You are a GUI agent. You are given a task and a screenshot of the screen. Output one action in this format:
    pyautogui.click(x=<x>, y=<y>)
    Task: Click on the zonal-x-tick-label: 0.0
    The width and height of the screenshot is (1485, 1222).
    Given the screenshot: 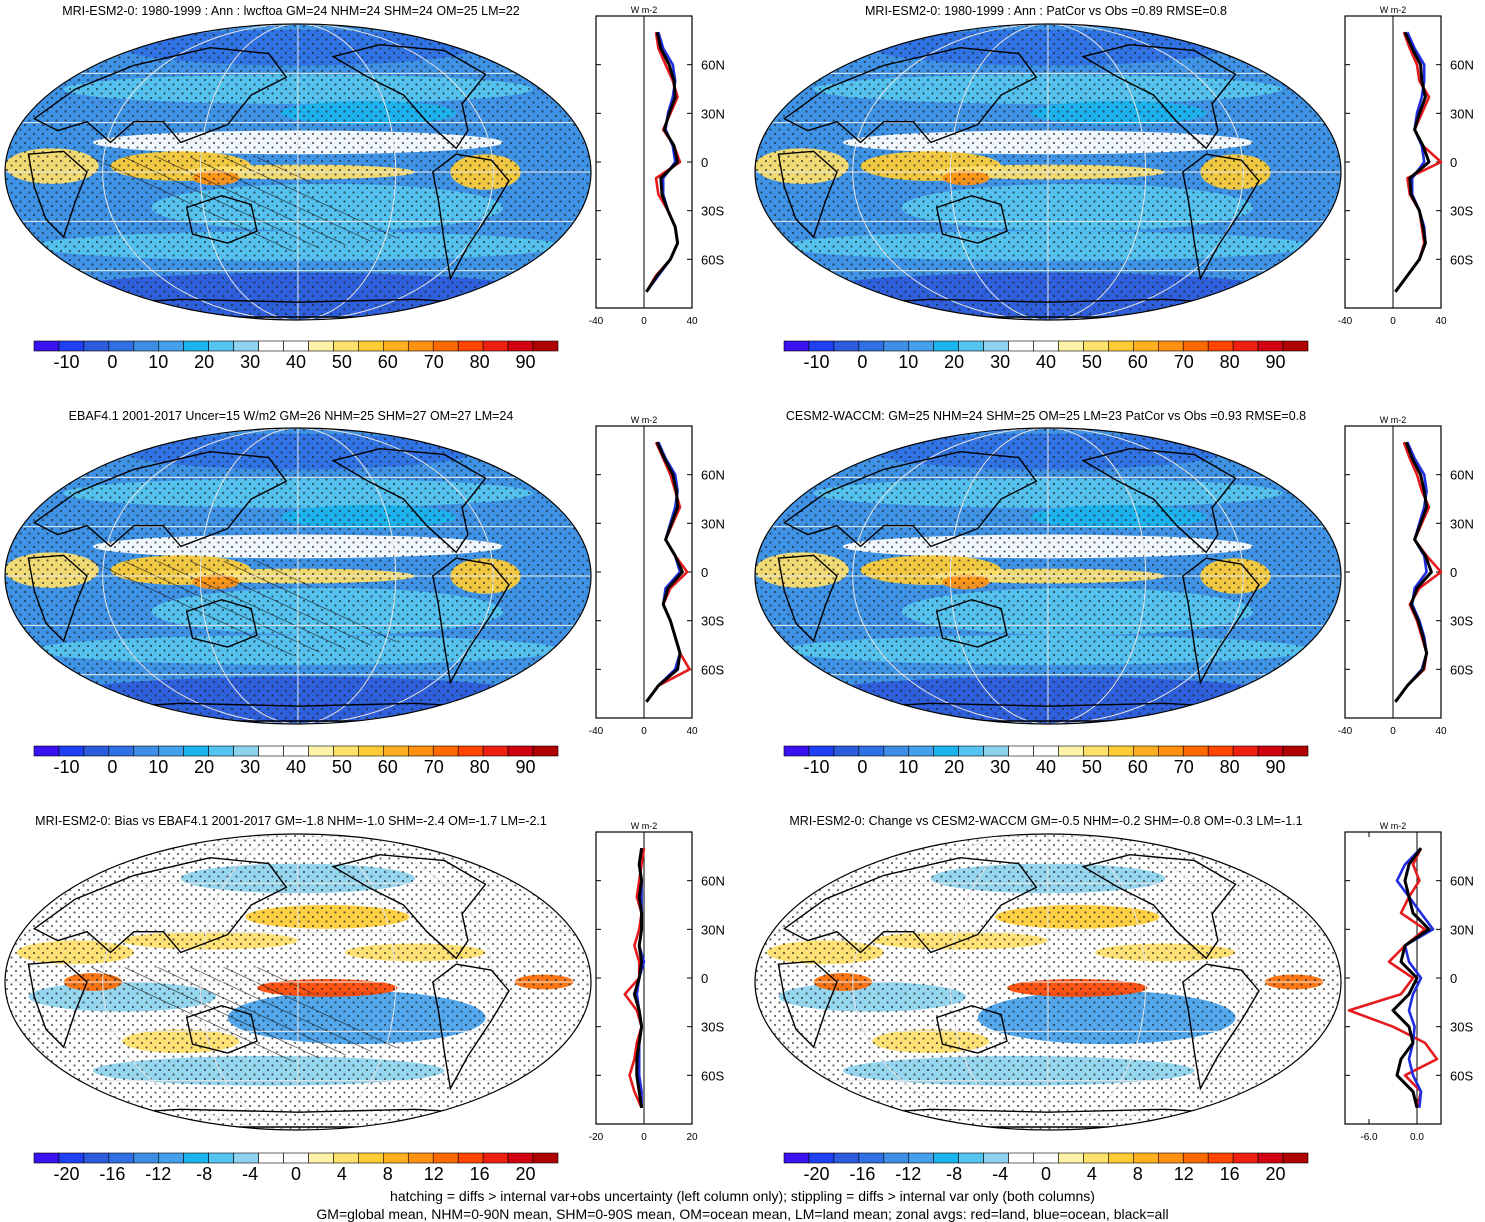 What is the action you would take?
    pyautogui.click(x=1417, y=1137)
    